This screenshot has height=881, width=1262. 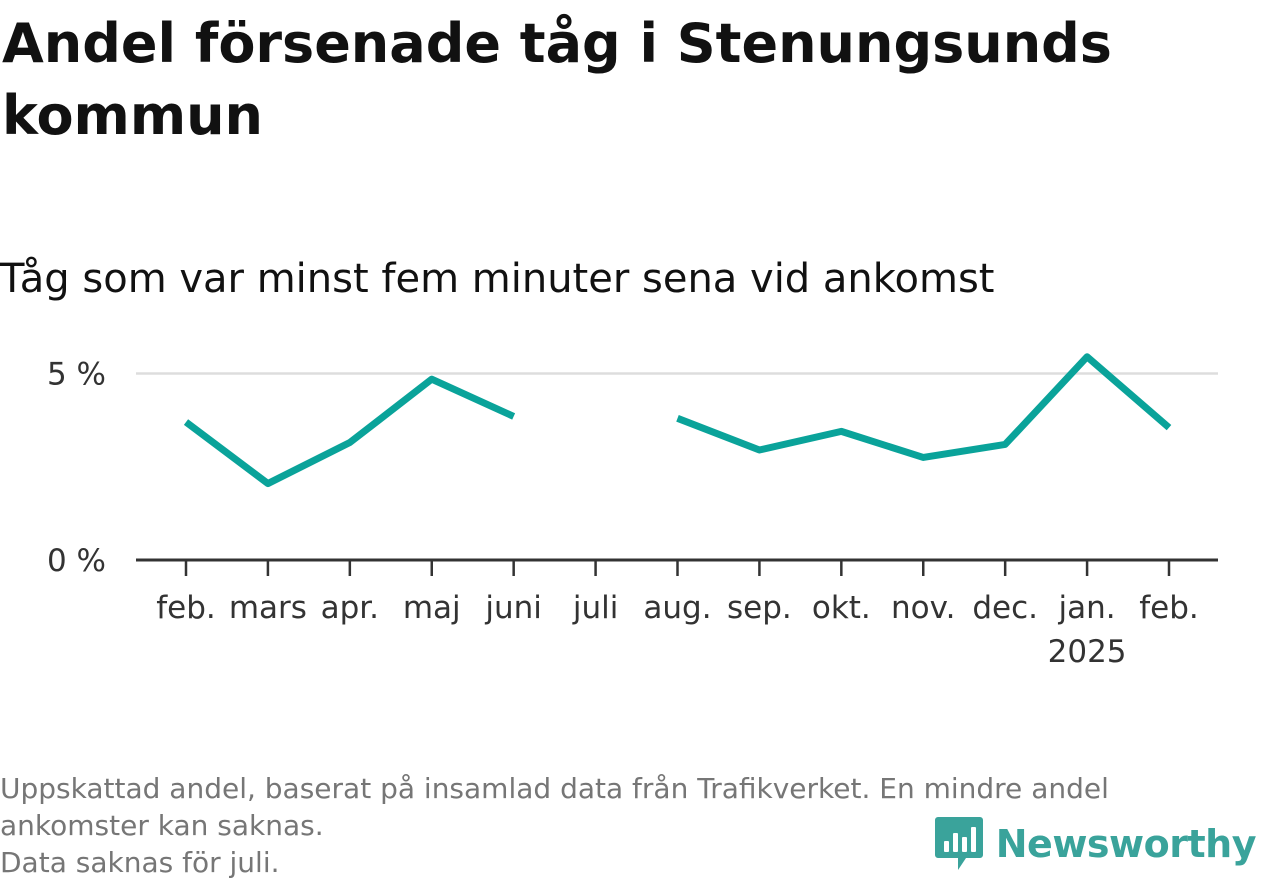 What do you see at coordinates (1126, 844) in the screenshot?
I see `brand-name: Newsworthy` at bounding box center [1126, 844].